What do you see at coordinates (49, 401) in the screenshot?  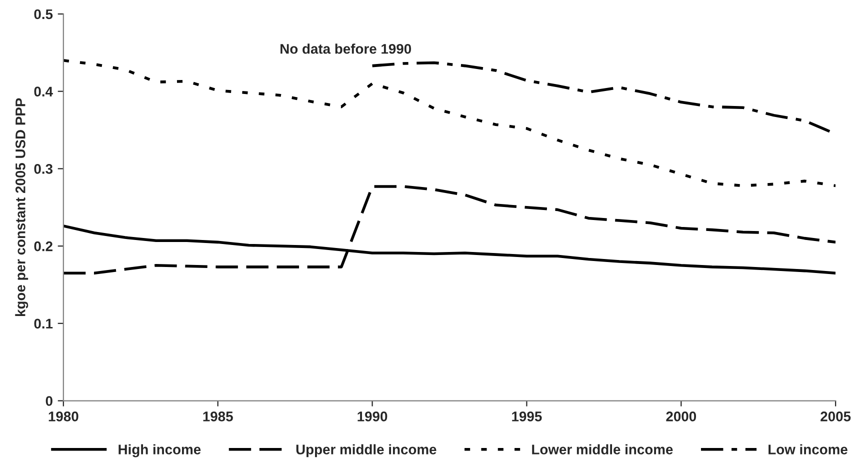 I see `y-tick-label: 0` at bounding box center [49, 401].